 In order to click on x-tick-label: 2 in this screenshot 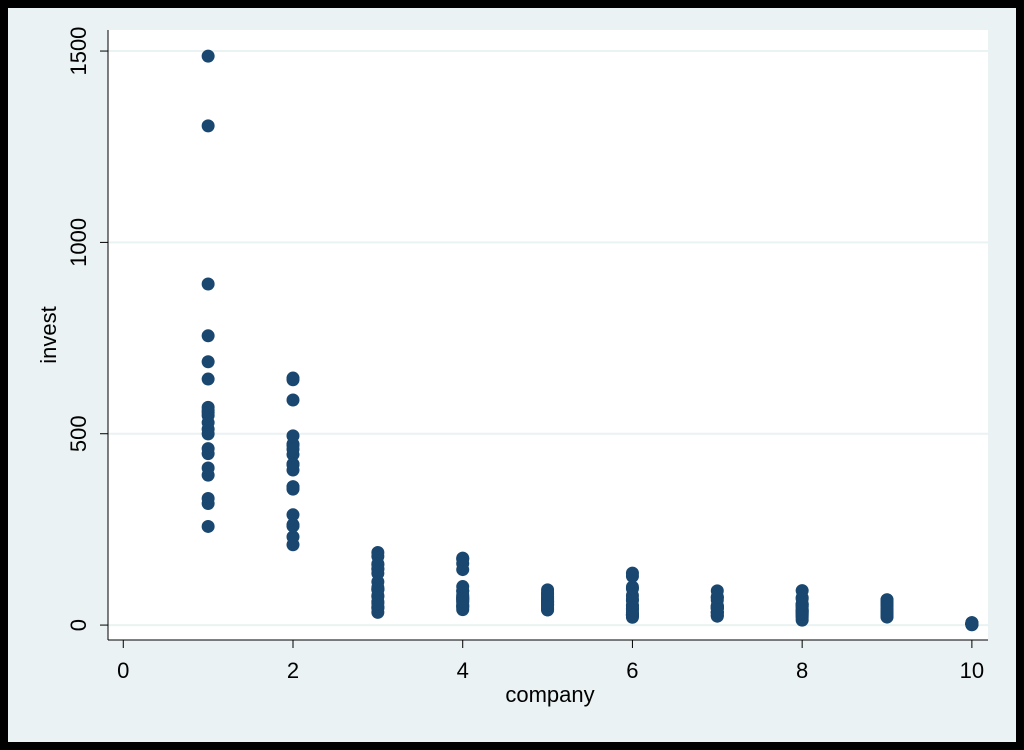, I will do `click(293, 670)`.